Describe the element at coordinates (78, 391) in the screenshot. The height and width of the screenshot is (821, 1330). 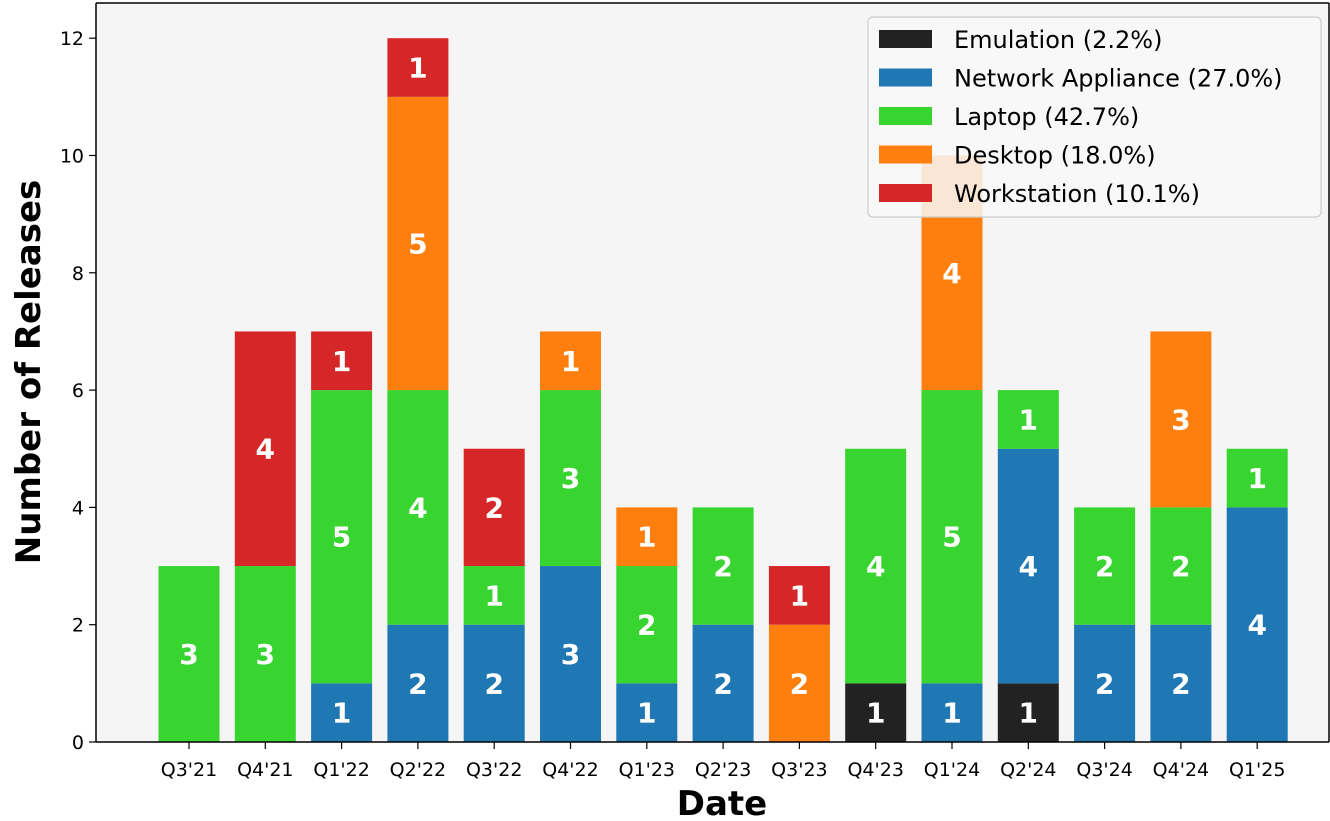
I see `y-tick-label: 6` at that location.